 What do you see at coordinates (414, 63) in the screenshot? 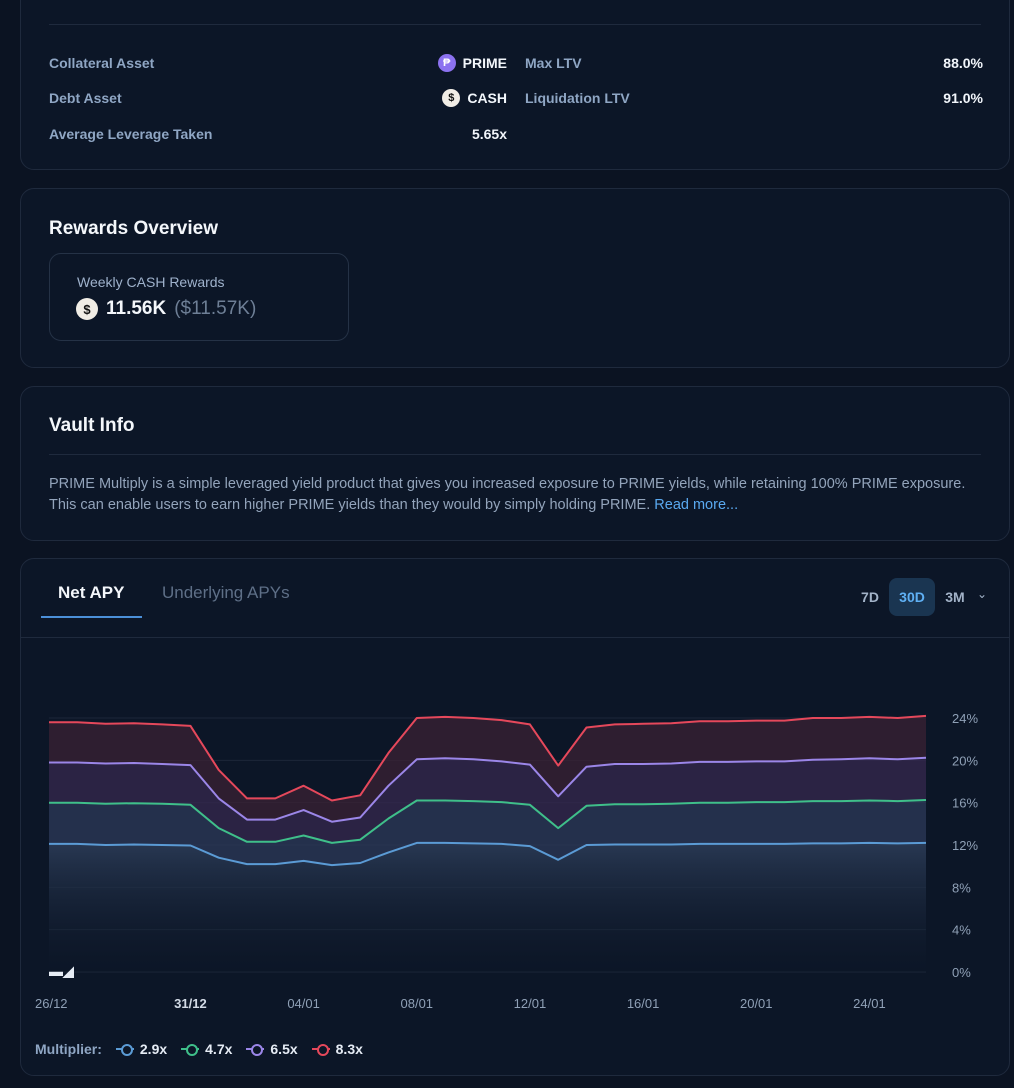
I see `collateral-asset-value: ₱ PRIME` at bounding box center [414, 63].